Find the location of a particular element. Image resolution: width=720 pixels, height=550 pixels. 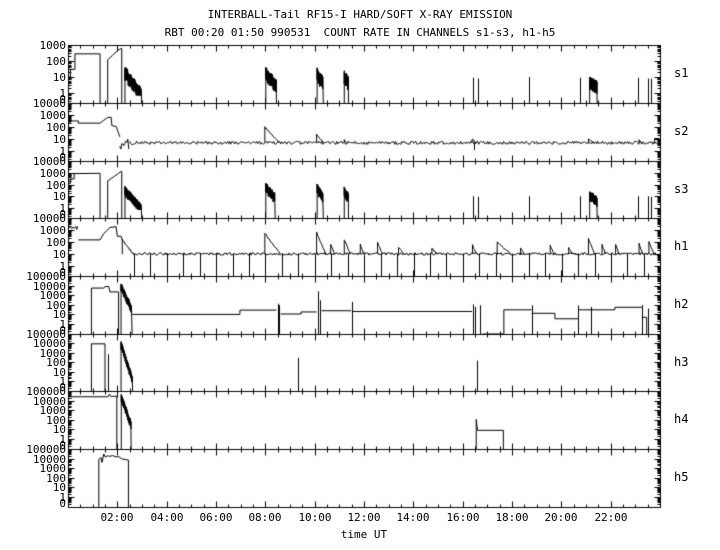

x-tick-label: 06:00 is located at coordinates (216, 517).